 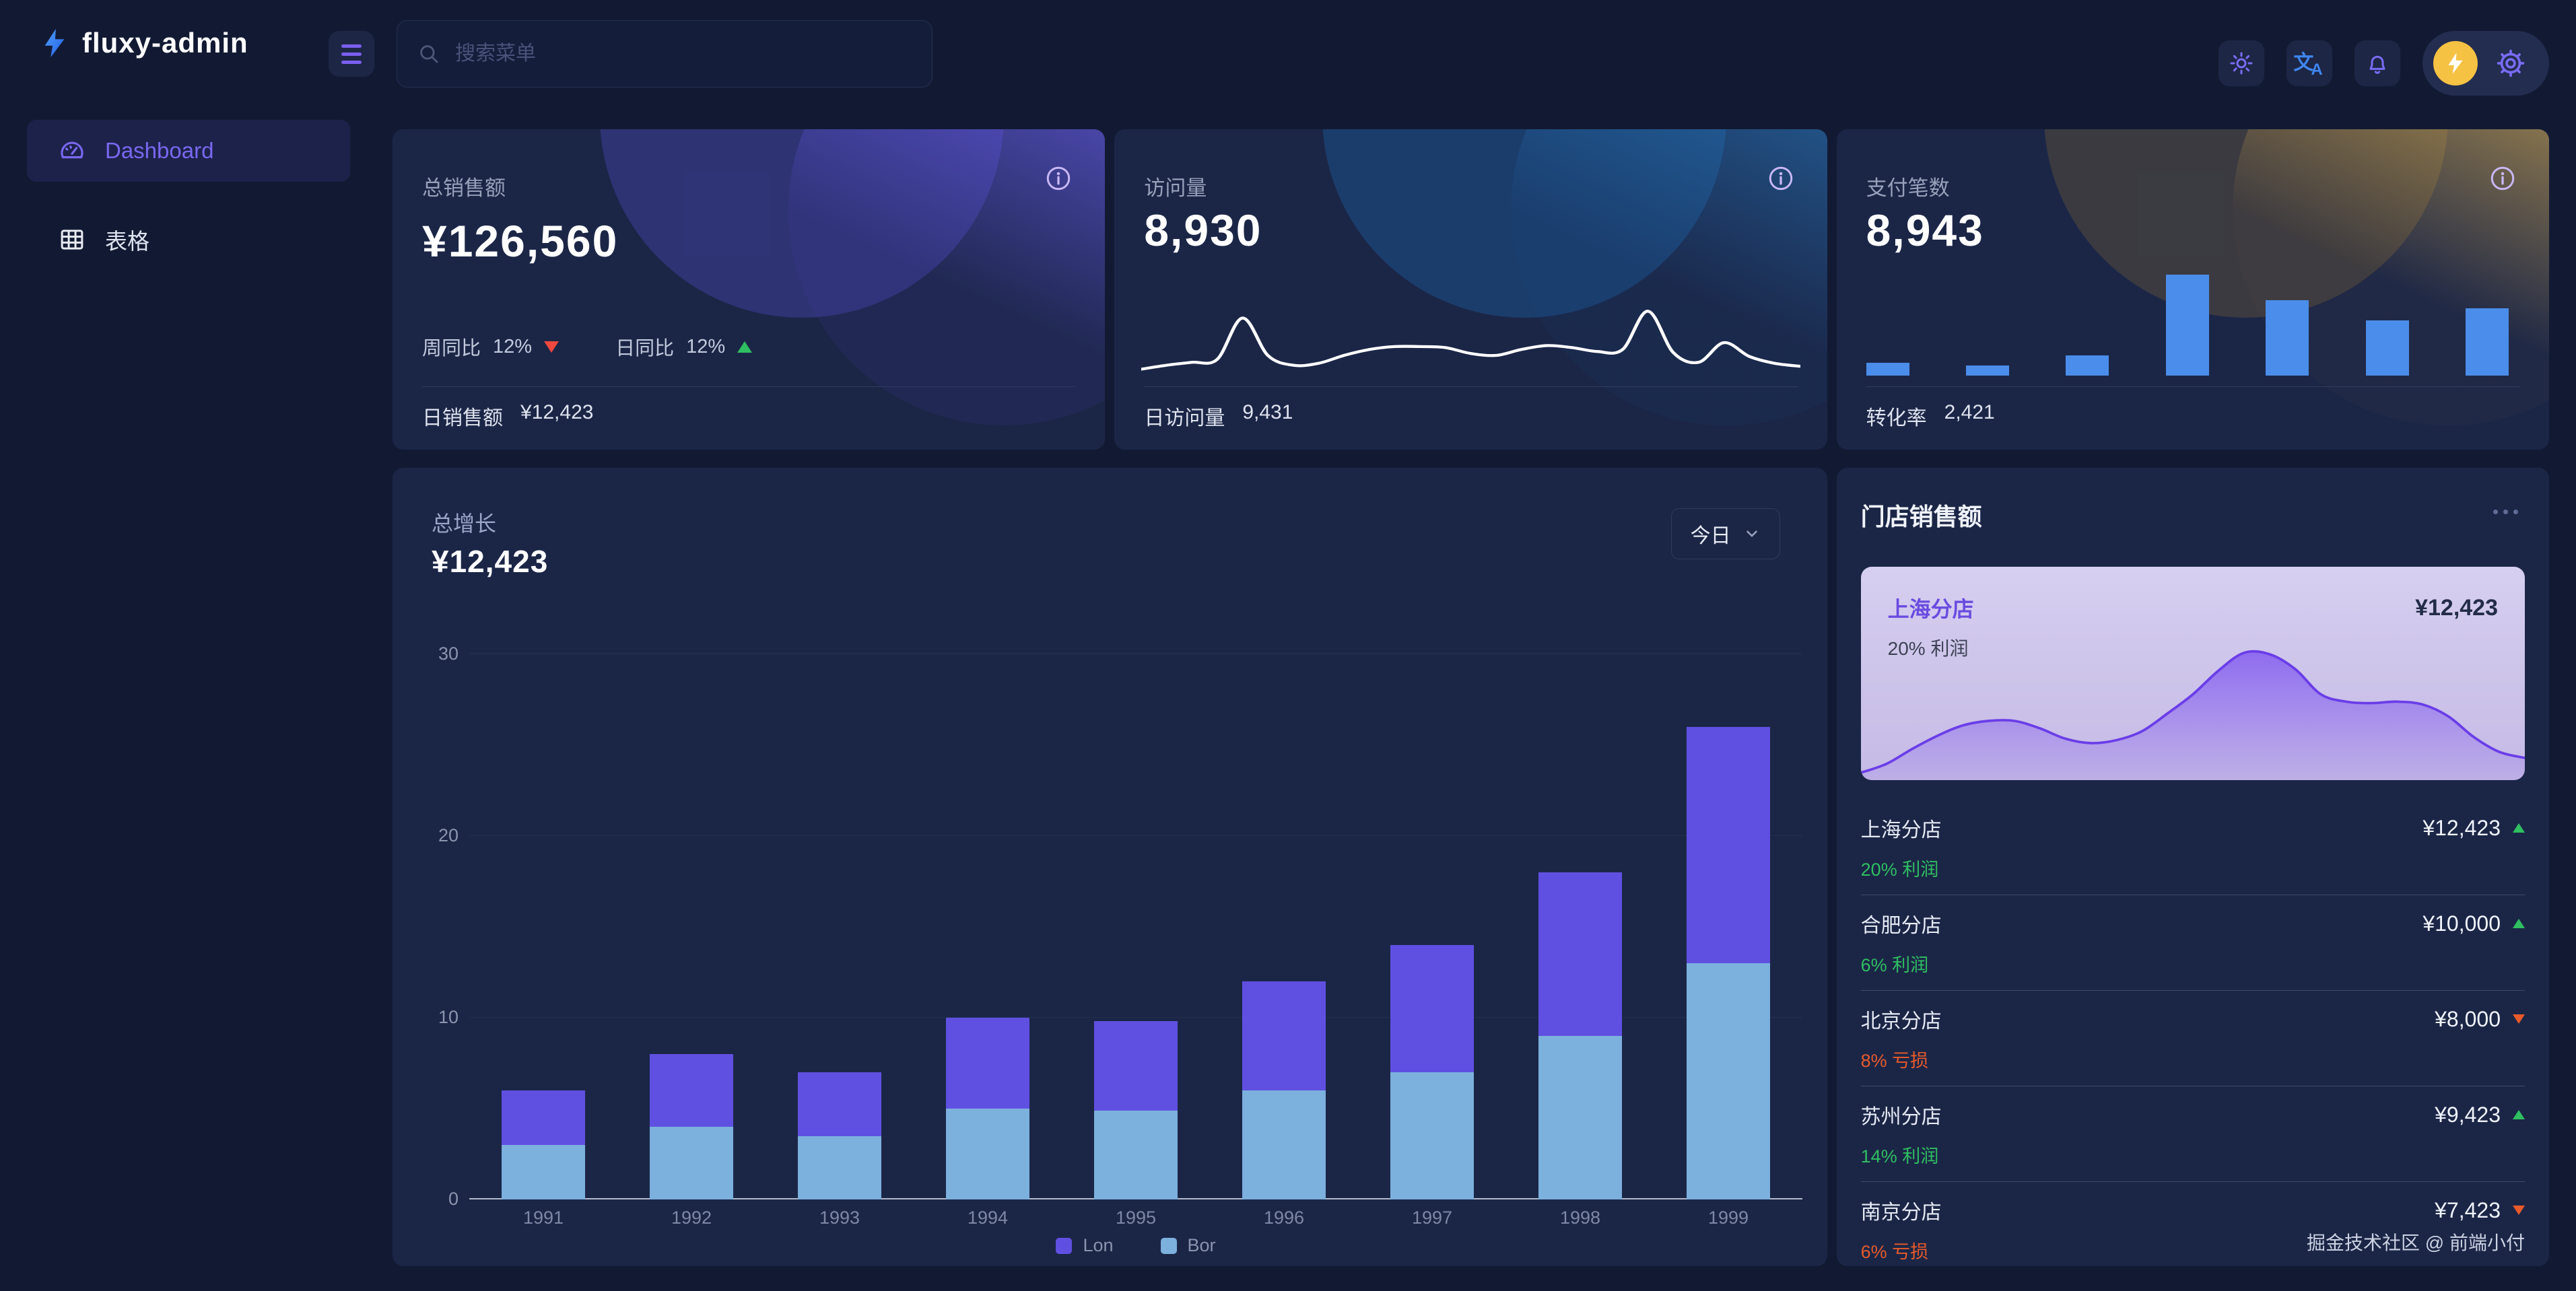 What do you see at coordinates (1432, 926) in the screenshot?
I see `bar-group-1997` at bounding box center [1432, 926].